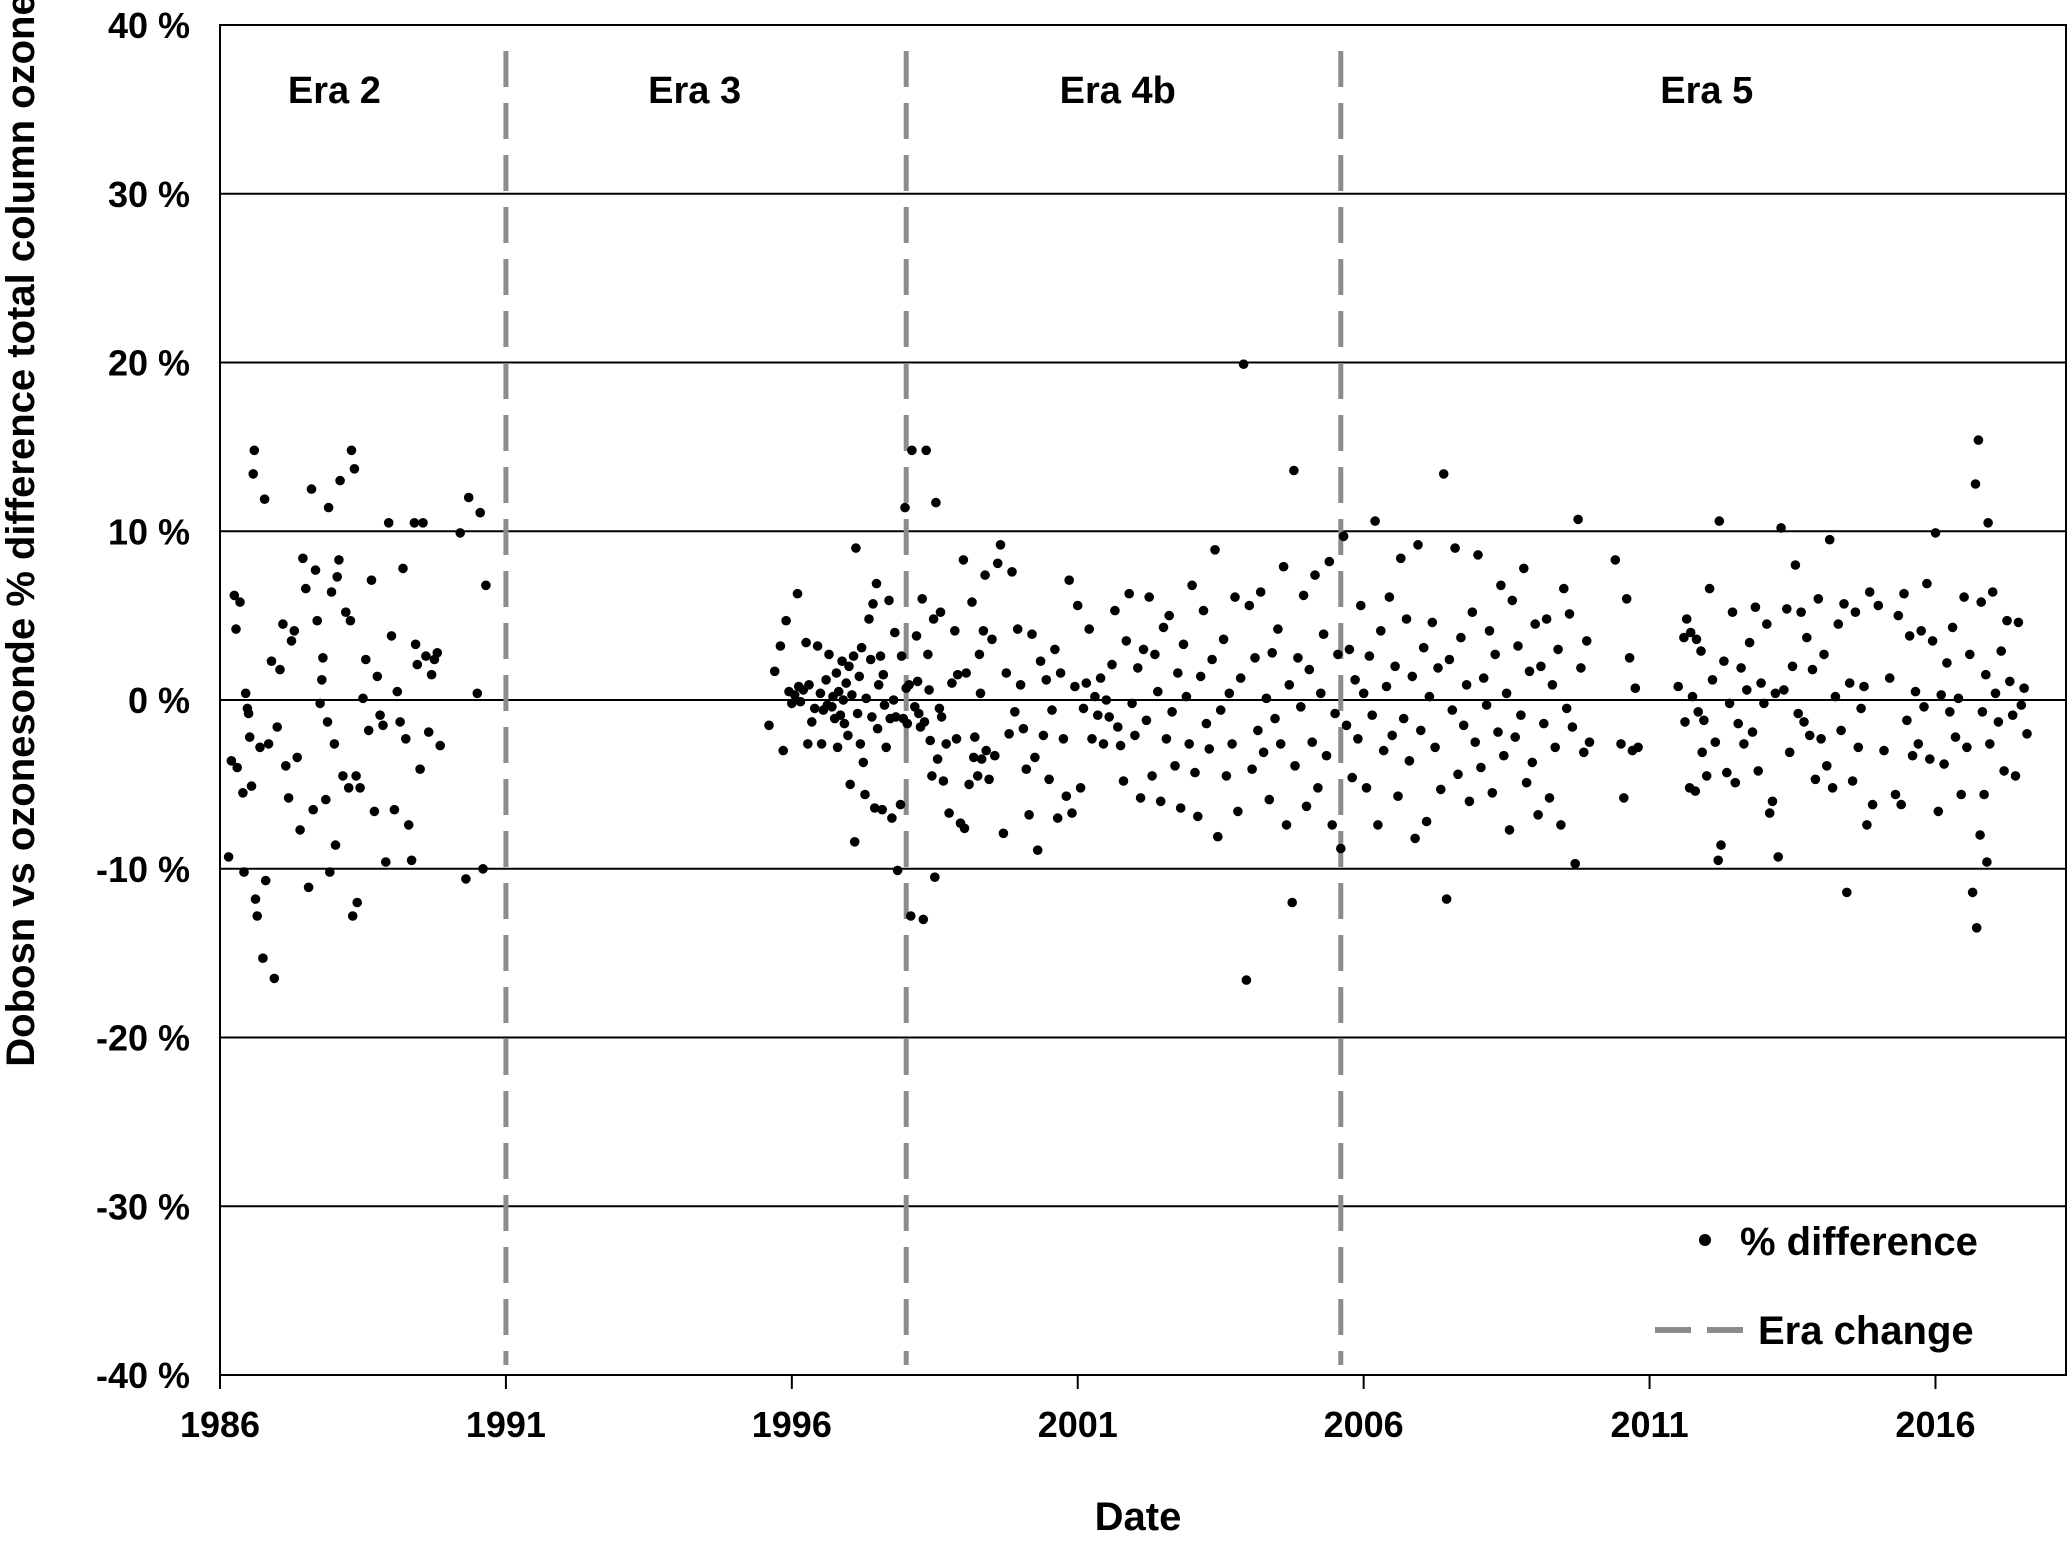 Image resolution: width=2067 pixels, height=1541 pixels. I want to click on y-tick-label: 10 %, so click(149, 531).